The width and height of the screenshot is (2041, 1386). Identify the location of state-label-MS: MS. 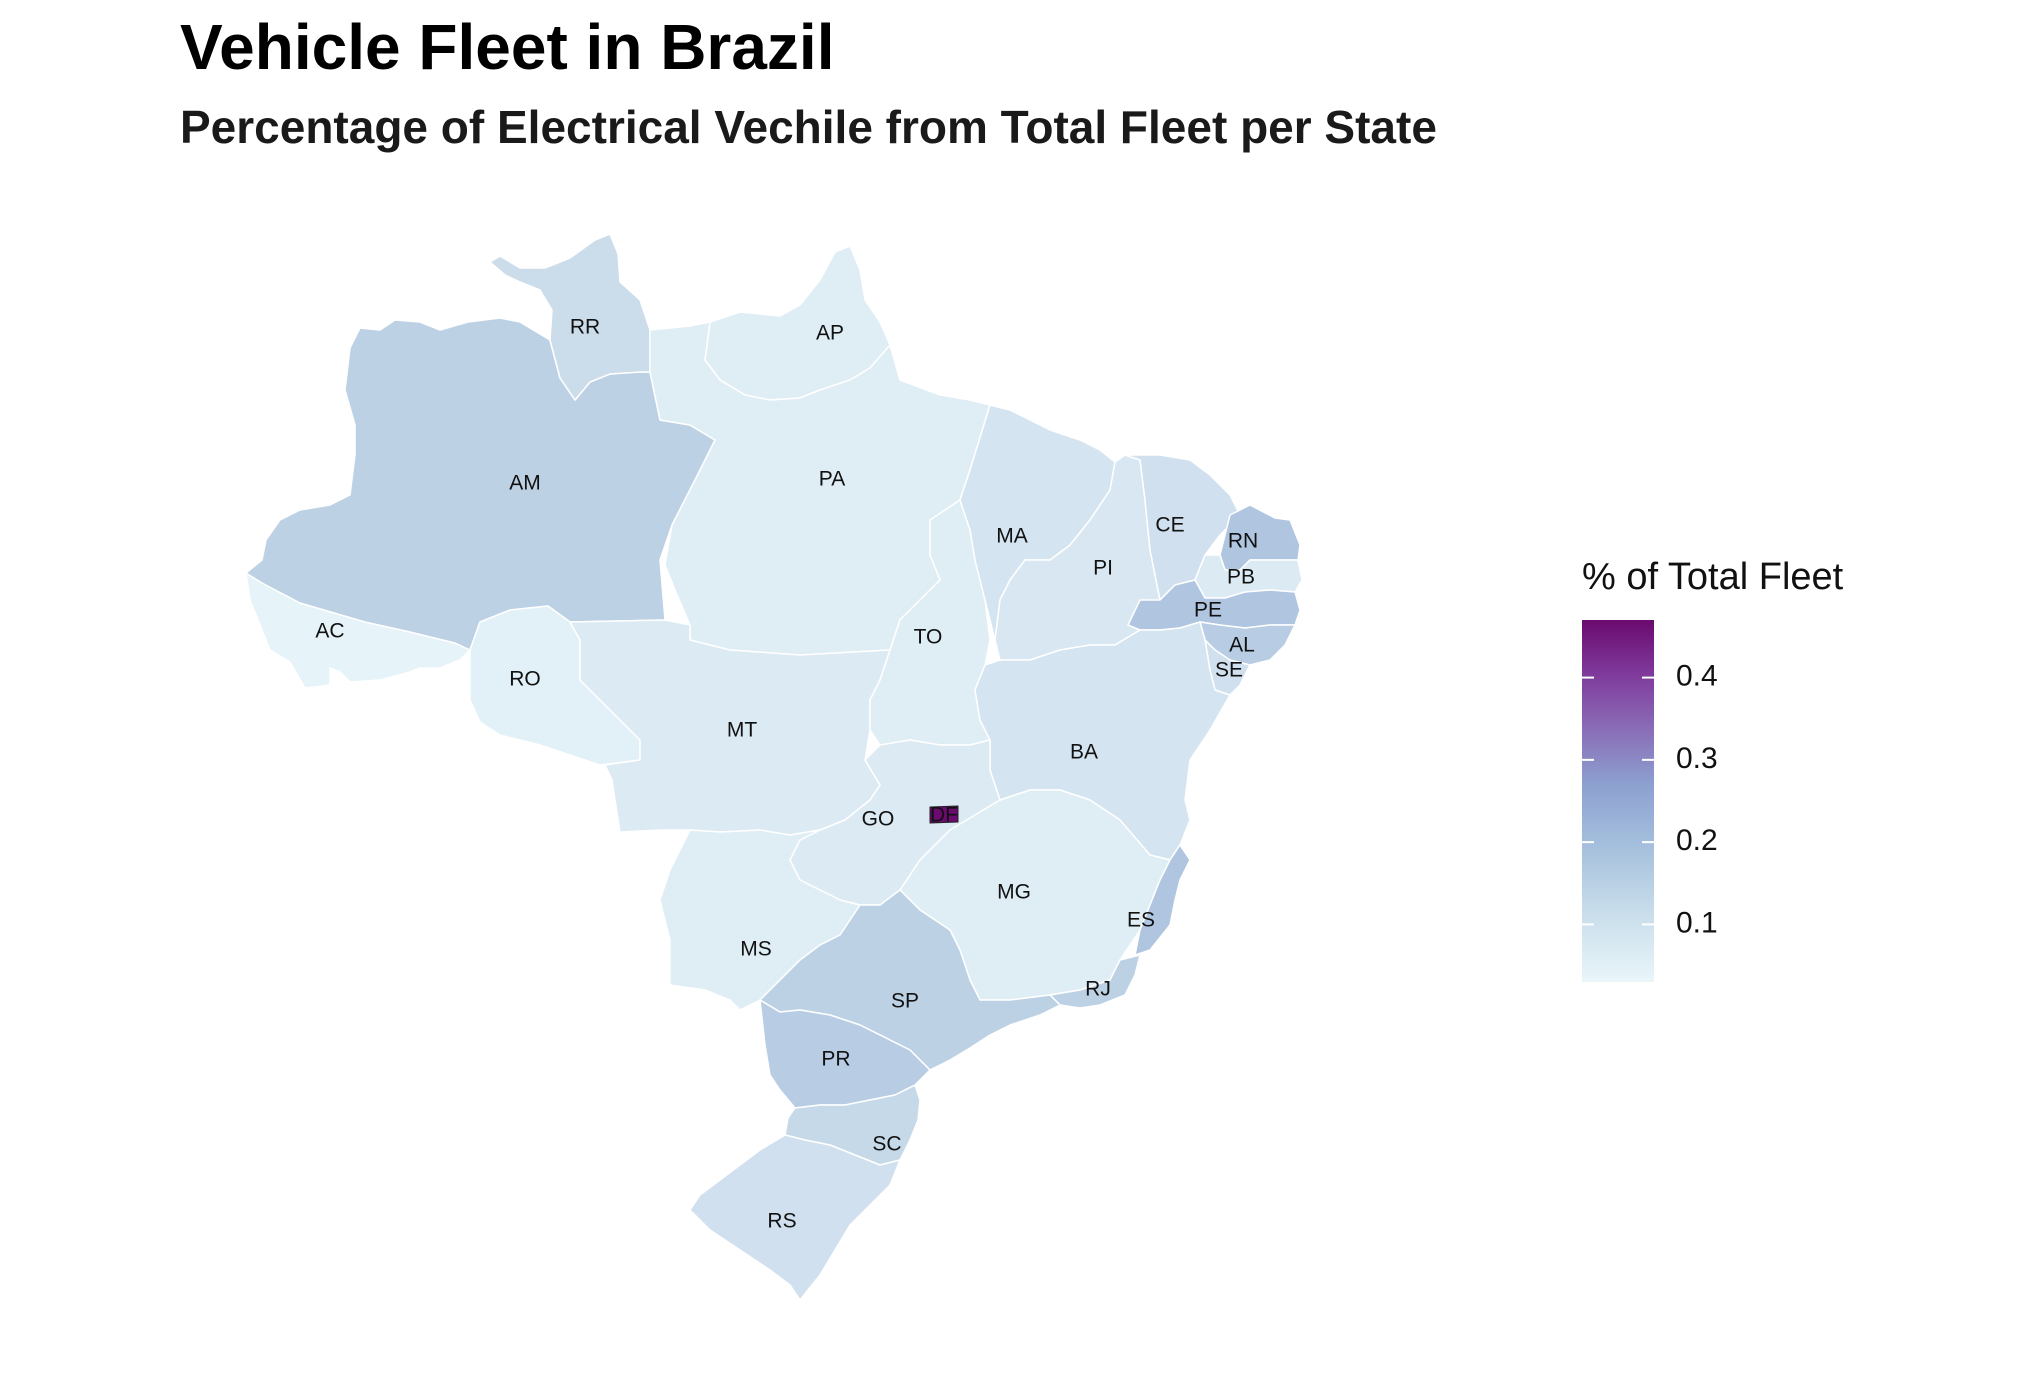
(756, 949).